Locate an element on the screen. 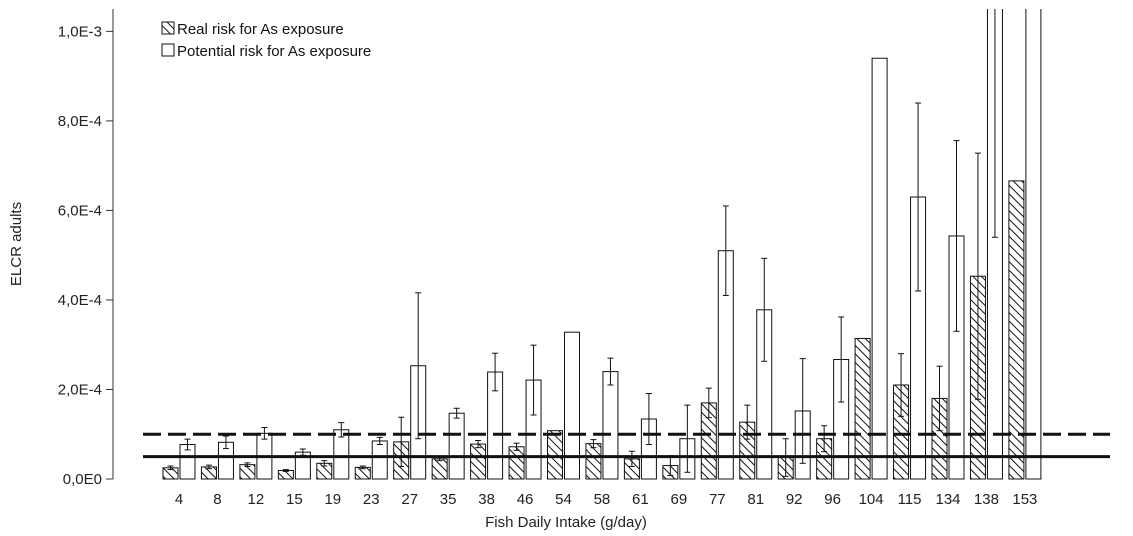 The image size is (1133, 536). legend-label: Real risk for As exposure is located at coordinates (260, 29).